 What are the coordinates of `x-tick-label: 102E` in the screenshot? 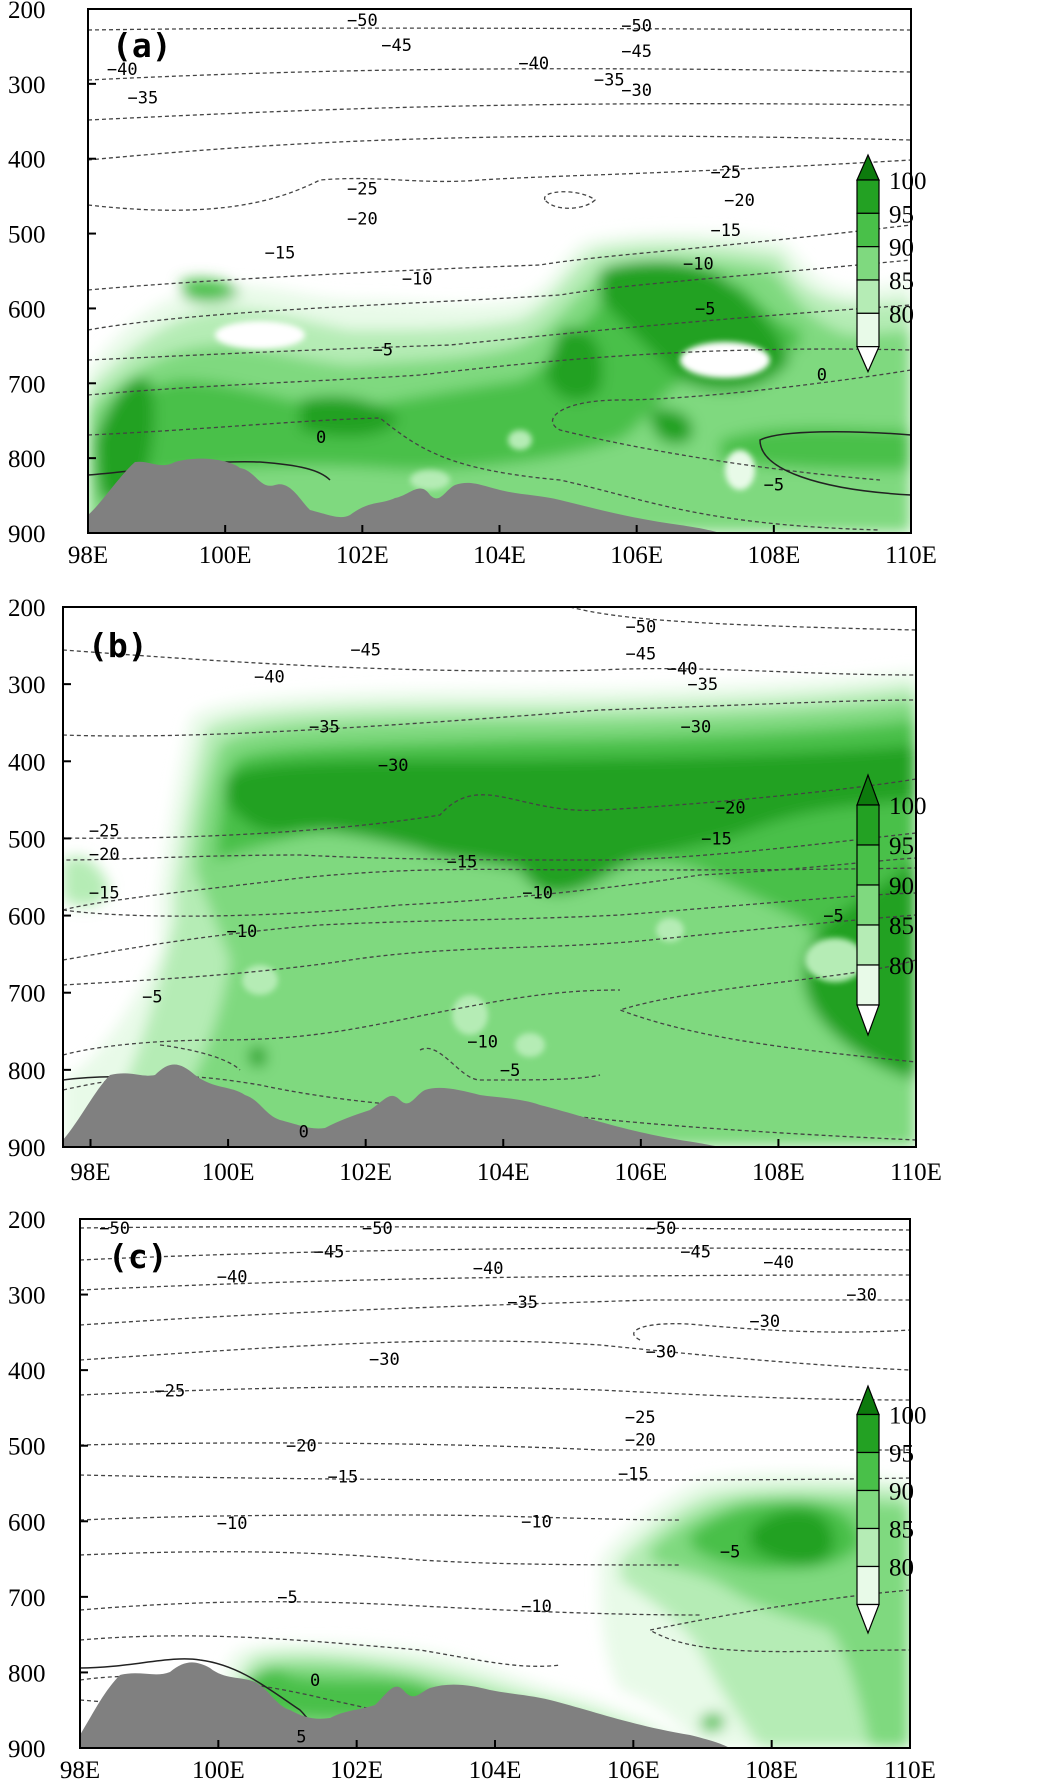 It's located at (362, 555).